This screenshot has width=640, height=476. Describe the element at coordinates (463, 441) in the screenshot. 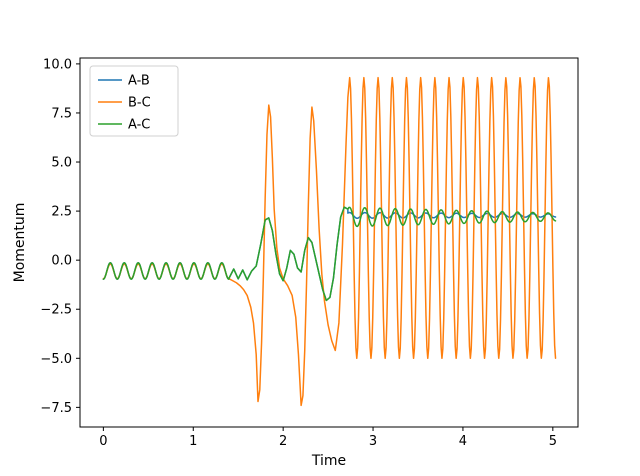

I see `x-tick-label: 4` at that location.